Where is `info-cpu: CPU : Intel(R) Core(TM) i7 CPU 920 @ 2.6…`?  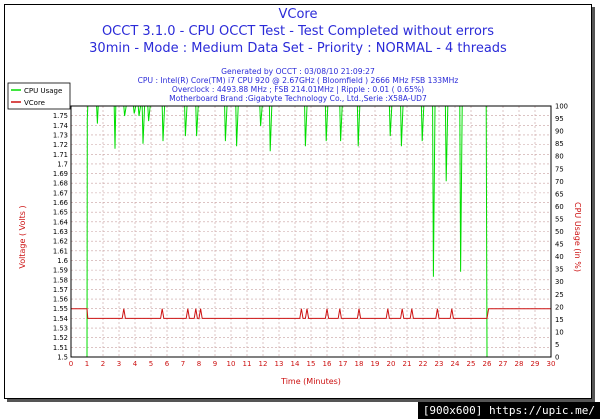 info-cpu: CPU : Intel(R) Core(TM) i7 CPU 920 @ 2.6… is located at coordinates (298, 80).